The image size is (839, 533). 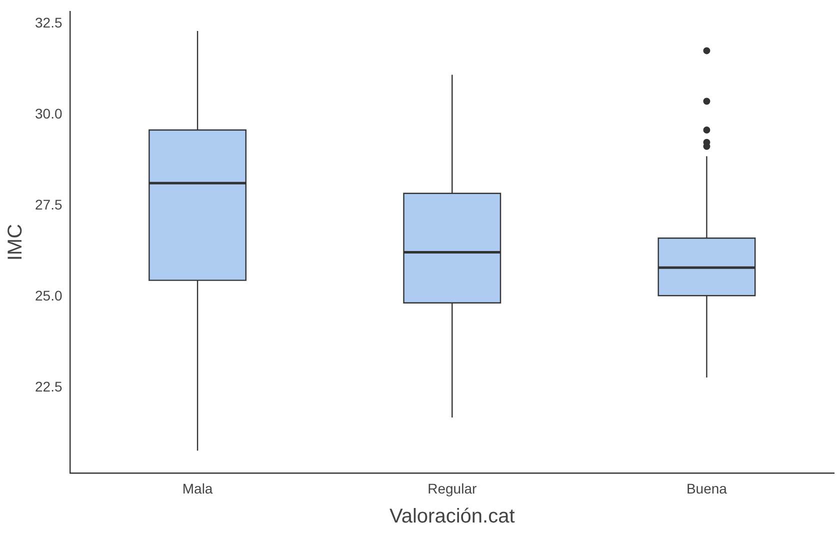 I want to click on y-tick-label: 32.5, so click(x=48, y=22).